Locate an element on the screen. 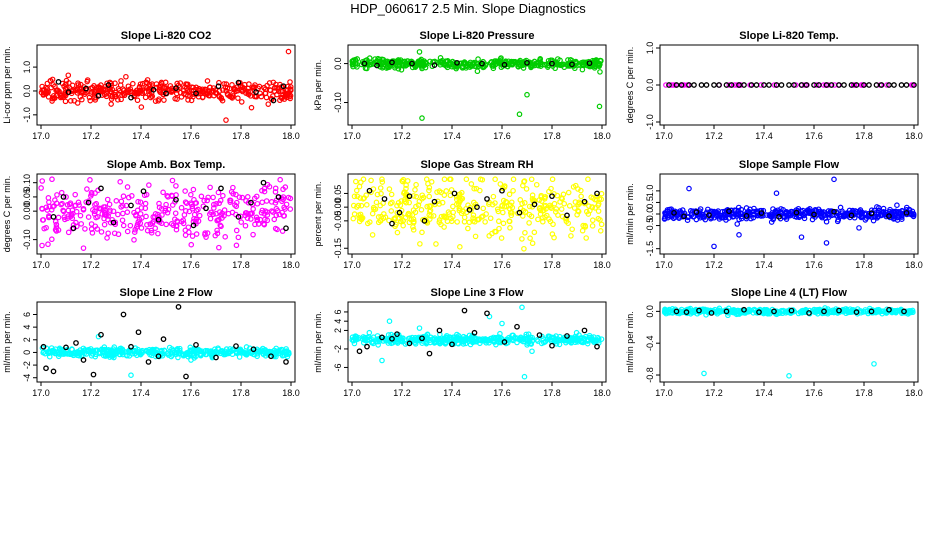  x-tick-label: 17.2 is located at coordinates (402, 393).